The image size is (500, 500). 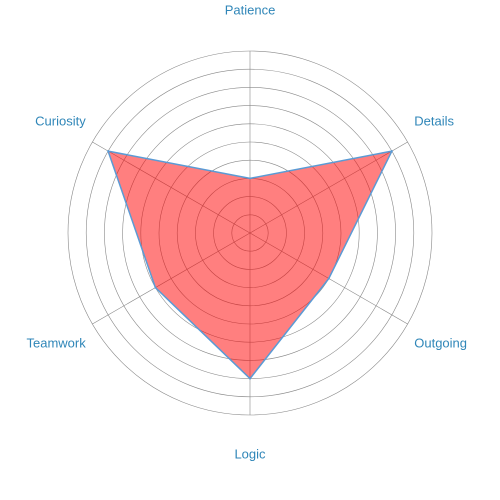 I want to click on axis-label-details: Details, so click(x=434, y=120).